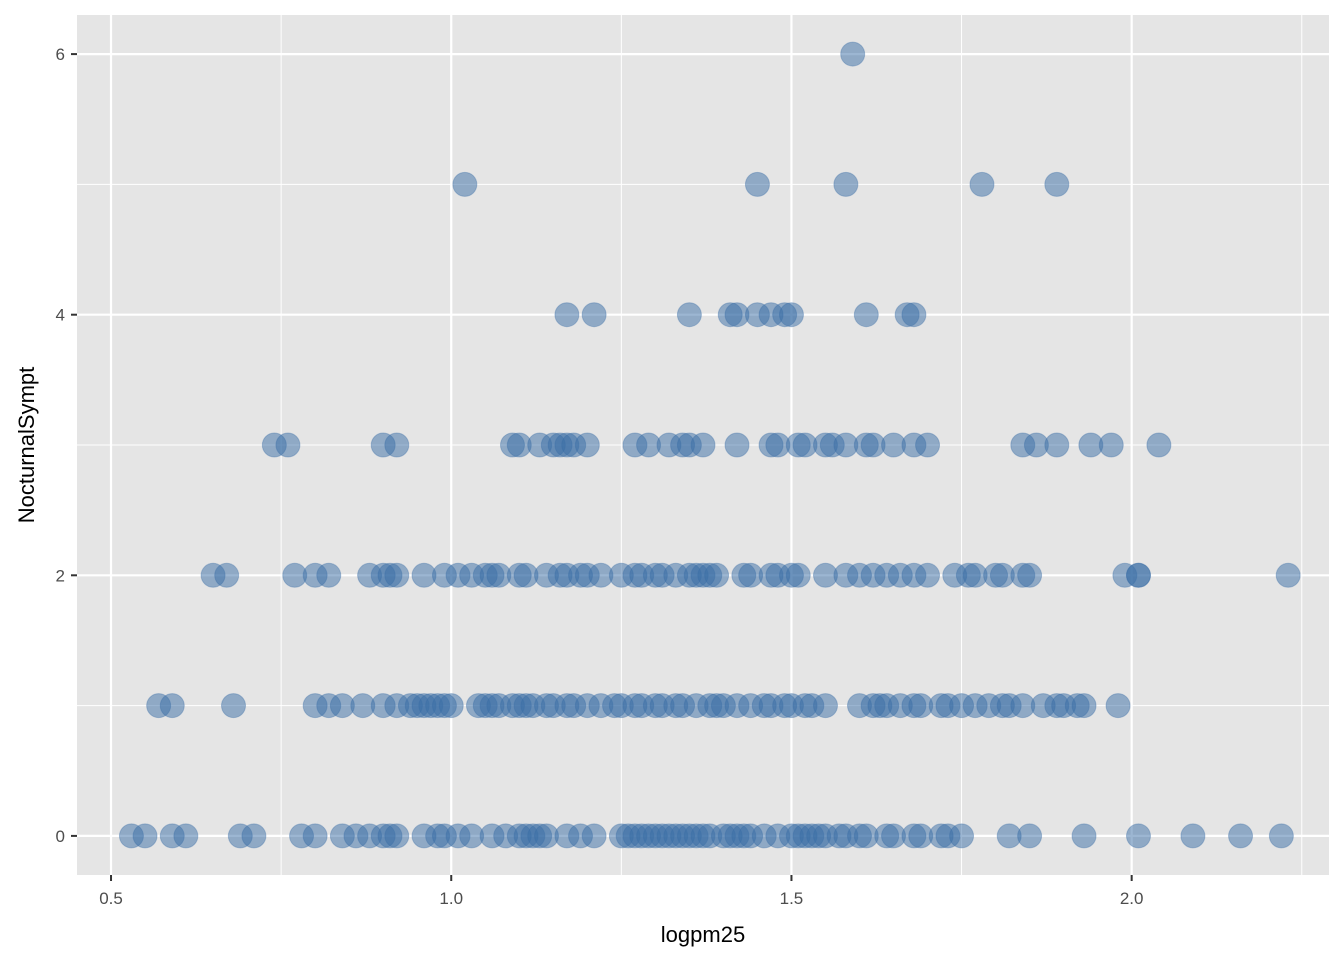 Image resolution: width=1344 pixels, height=960 pixels. Describe the element at coordinates (60, 315) in the screenshot. I see `y-tick-label: 4` at that location.